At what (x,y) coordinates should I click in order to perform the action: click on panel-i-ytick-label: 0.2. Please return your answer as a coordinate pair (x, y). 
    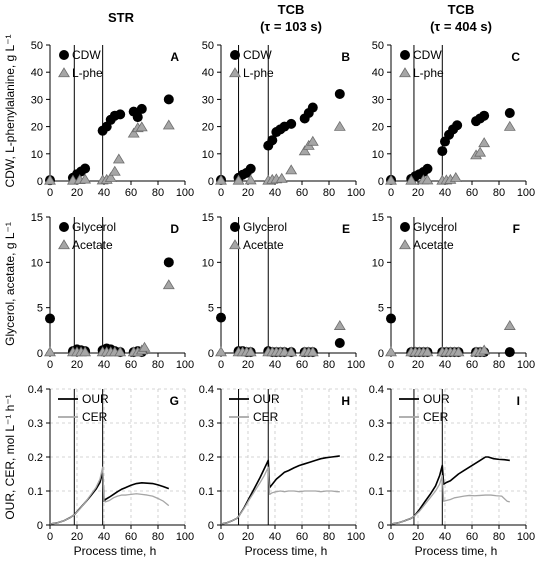
    Looking at the image, I should click on (376, 458).